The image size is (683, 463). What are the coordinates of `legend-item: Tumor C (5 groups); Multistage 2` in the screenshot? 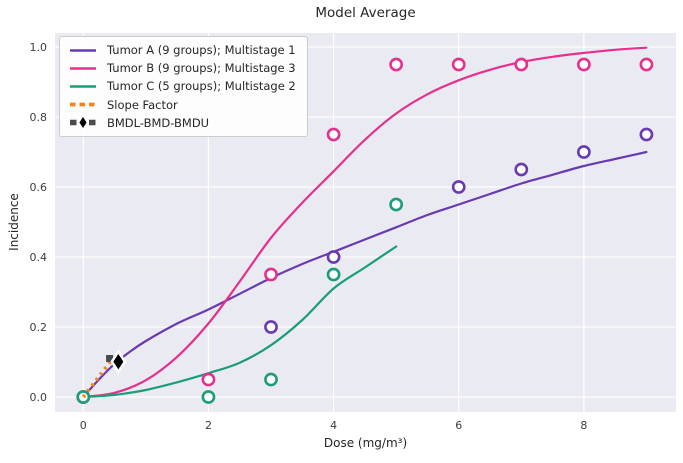 It's located at (182, 86).